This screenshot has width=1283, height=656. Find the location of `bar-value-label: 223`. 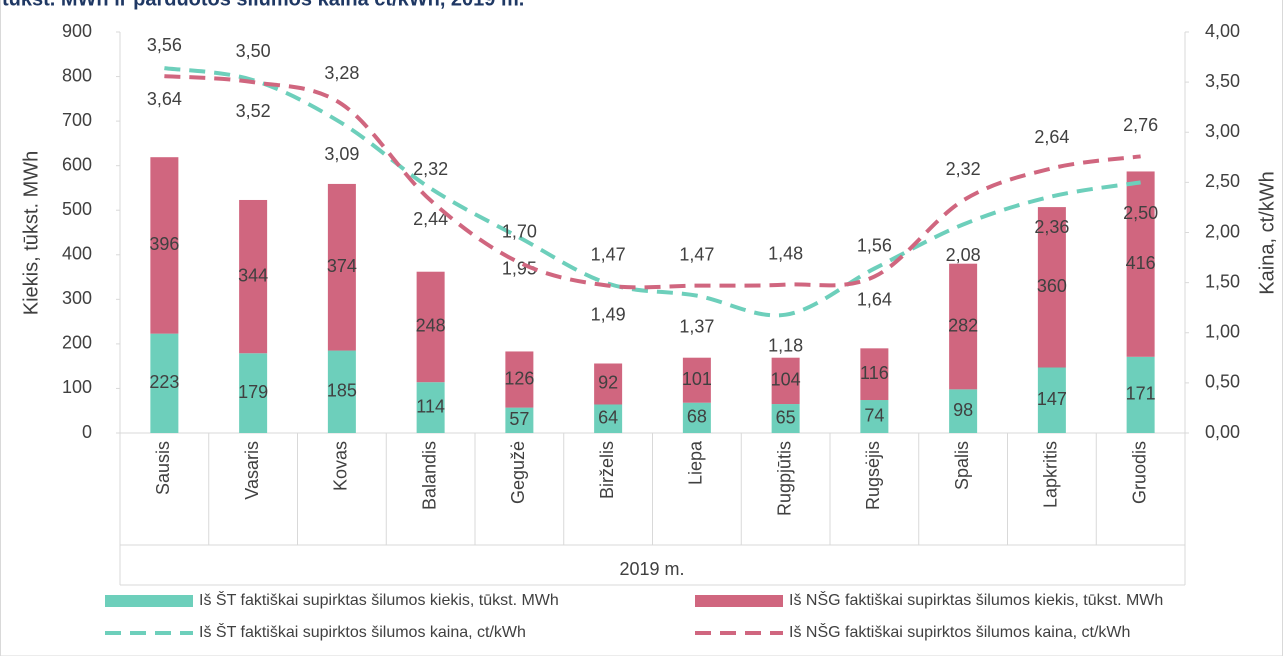

bar-value-label: 223 is located at coordinates (164, 382).